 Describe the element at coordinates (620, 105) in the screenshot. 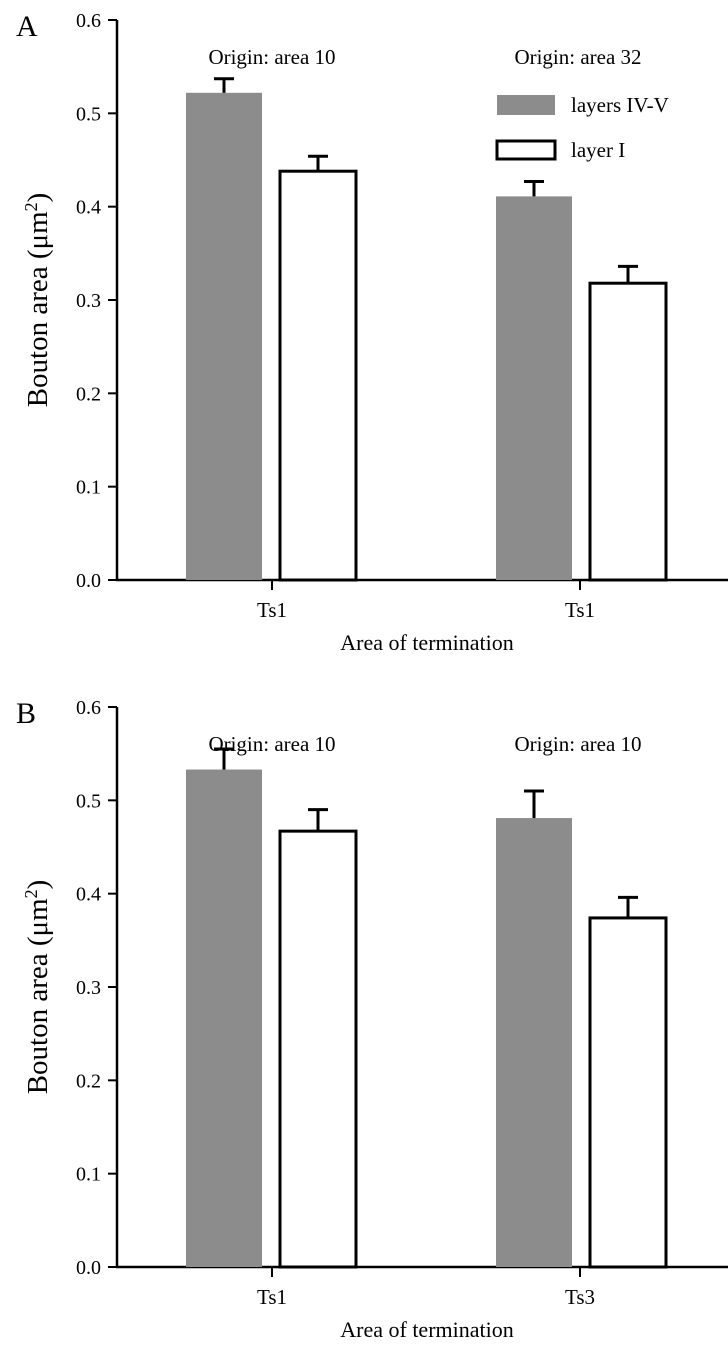

I see `legend-label: layers IV-V` at that location.